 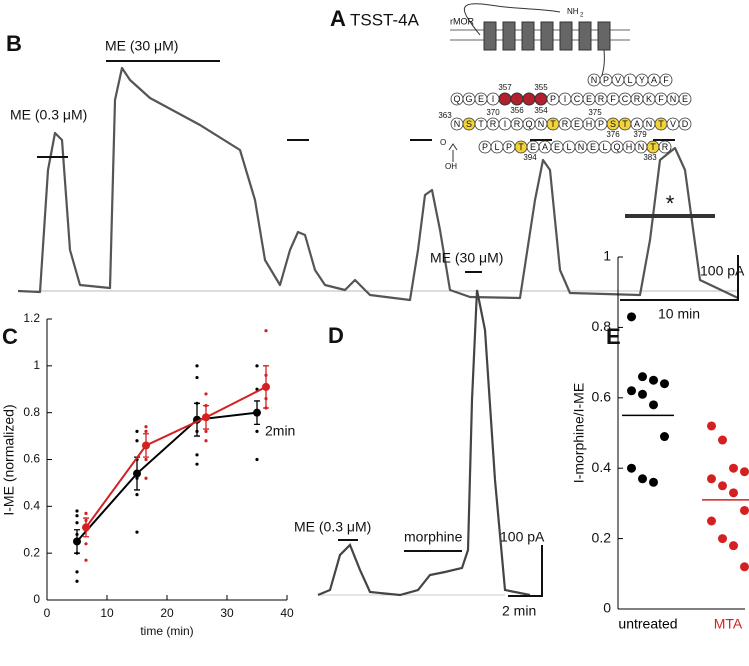 I want to click on y-tick-label: 0.4, so click(x=602, y=467).